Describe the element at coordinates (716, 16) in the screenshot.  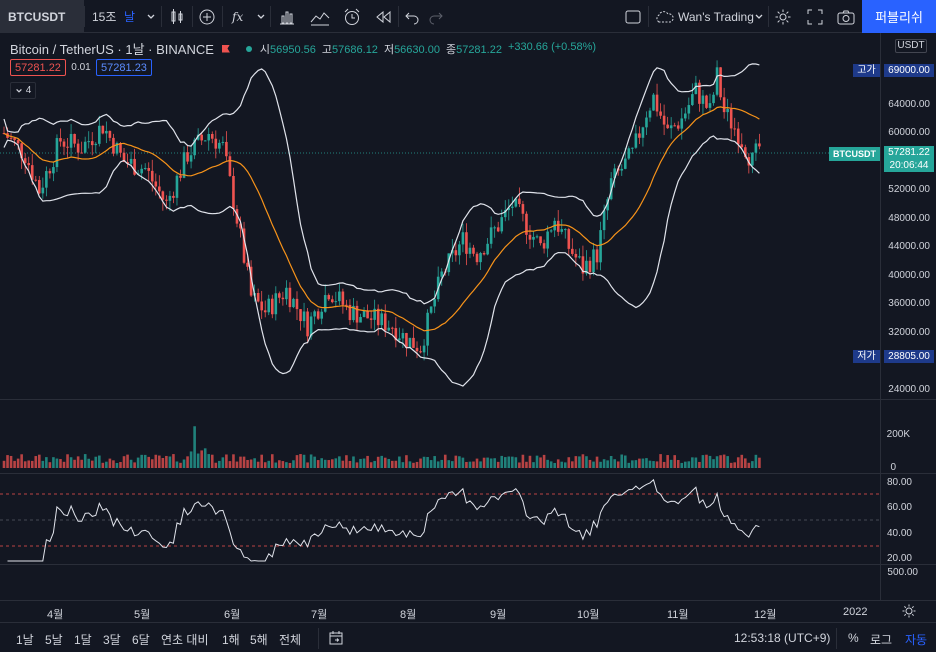
I see `layout-name: Wan's Trading` at that location.